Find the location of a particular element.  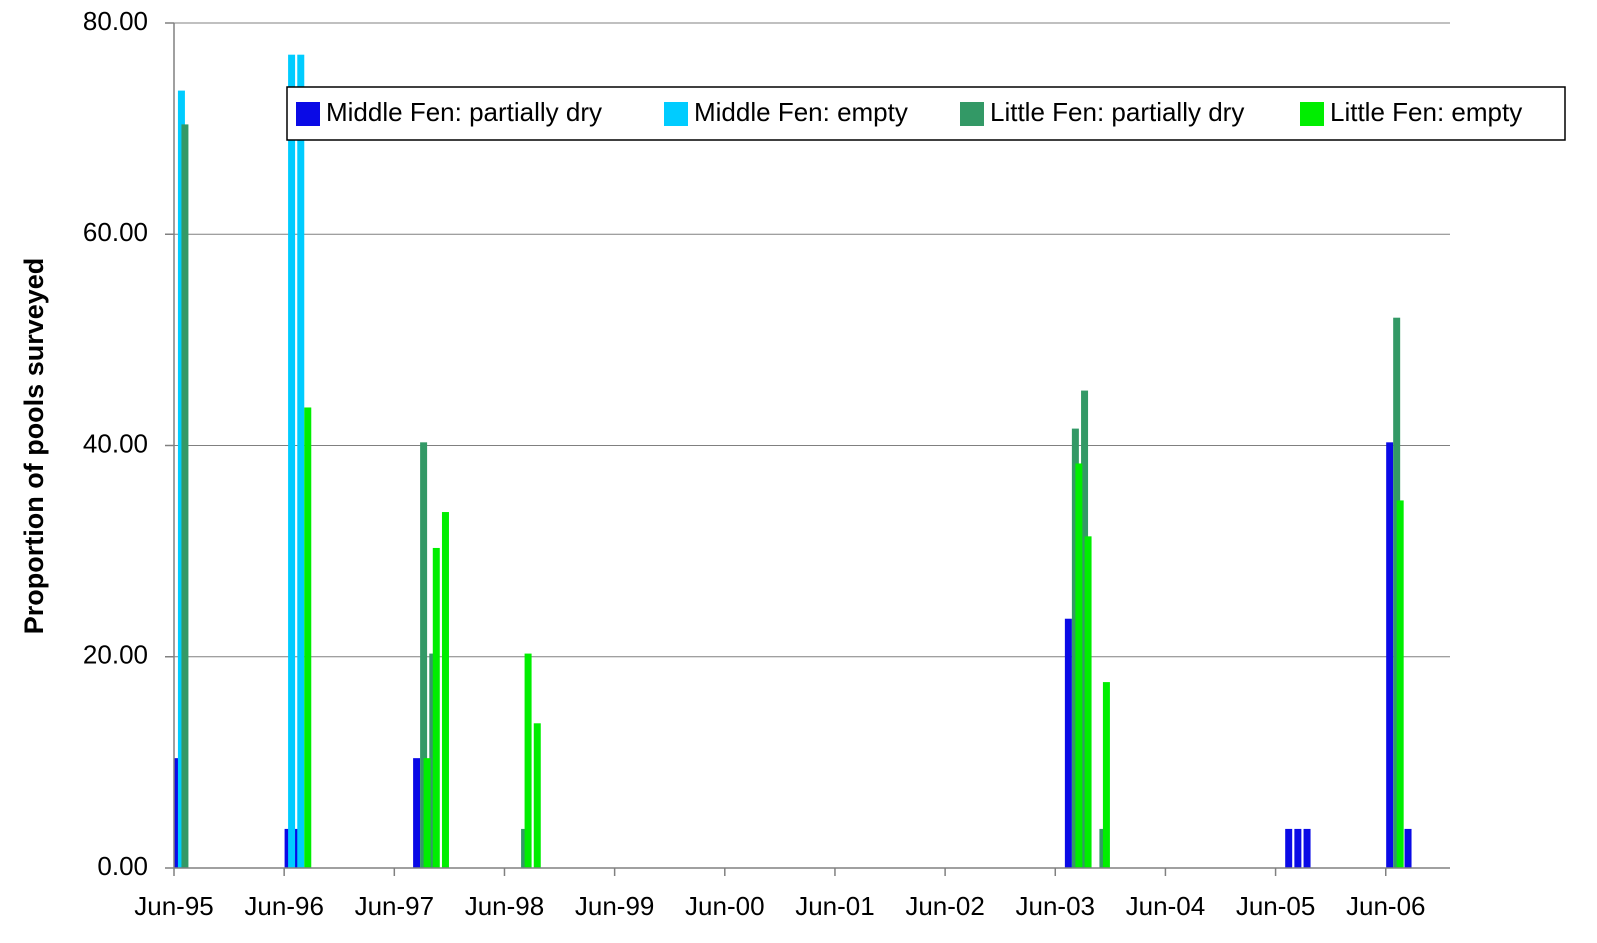

x-tick-label: Jun-99 is located at coordinates (615, 906).